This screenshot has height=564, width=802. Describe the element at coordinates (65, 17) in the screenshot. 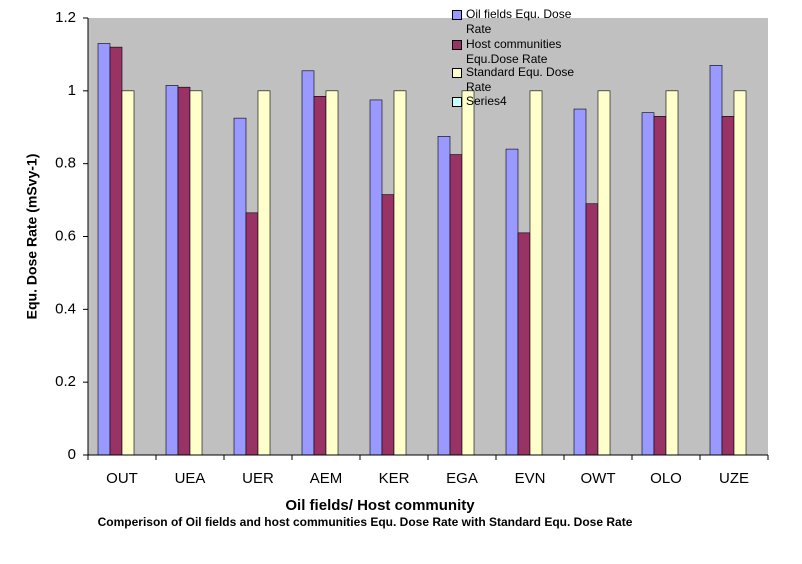

I see `y-tick-label: 1.2` at that location.